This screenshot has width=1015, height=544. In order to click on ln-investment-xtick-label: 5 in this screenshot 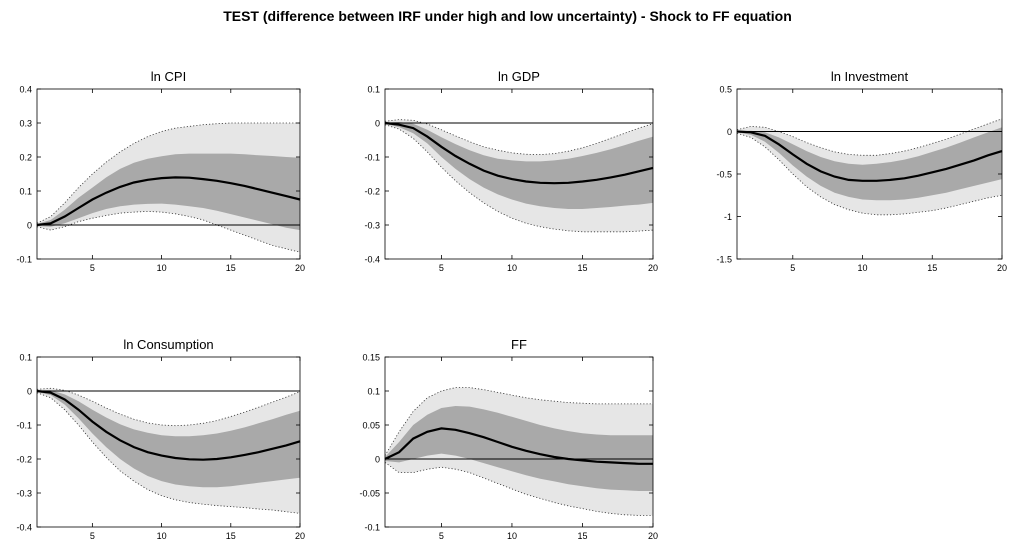, I will do `click(792, 268)`.